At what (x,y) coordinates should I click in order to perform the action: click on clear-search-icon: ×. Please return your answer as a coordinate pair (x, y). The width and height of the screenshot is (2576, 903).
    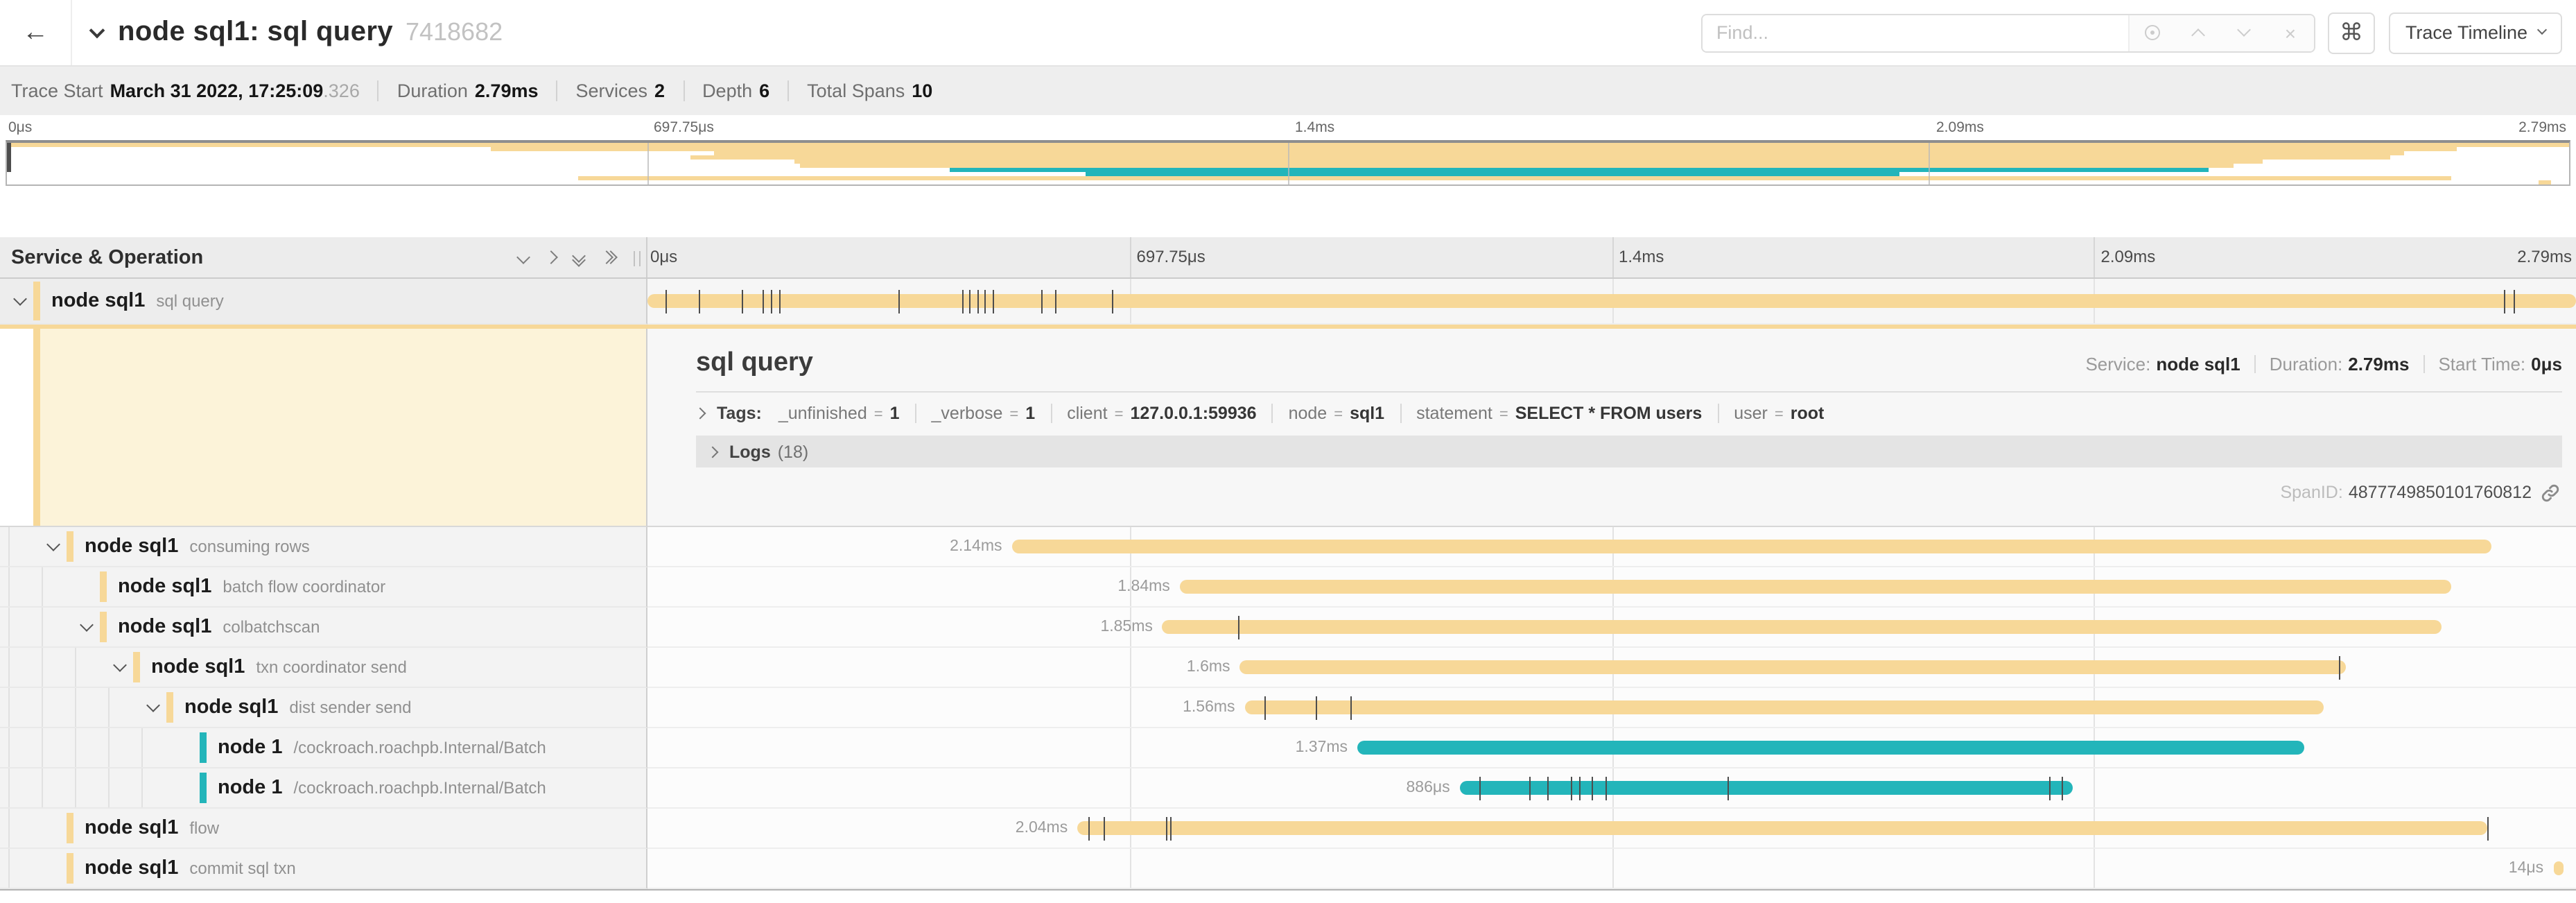
    Looking at the image, I should click on (2290, 33).